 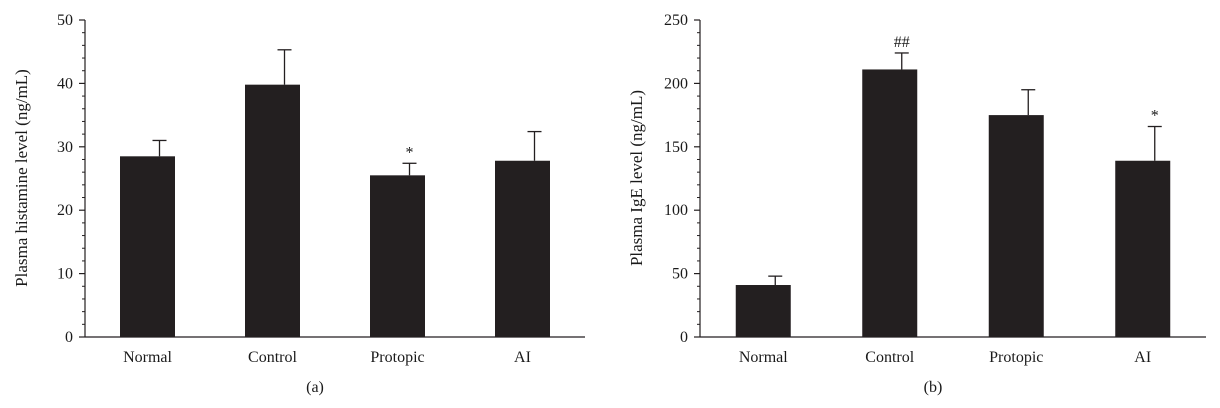 I want to click on y-tick-label: 150, so click(x=676, y=147).